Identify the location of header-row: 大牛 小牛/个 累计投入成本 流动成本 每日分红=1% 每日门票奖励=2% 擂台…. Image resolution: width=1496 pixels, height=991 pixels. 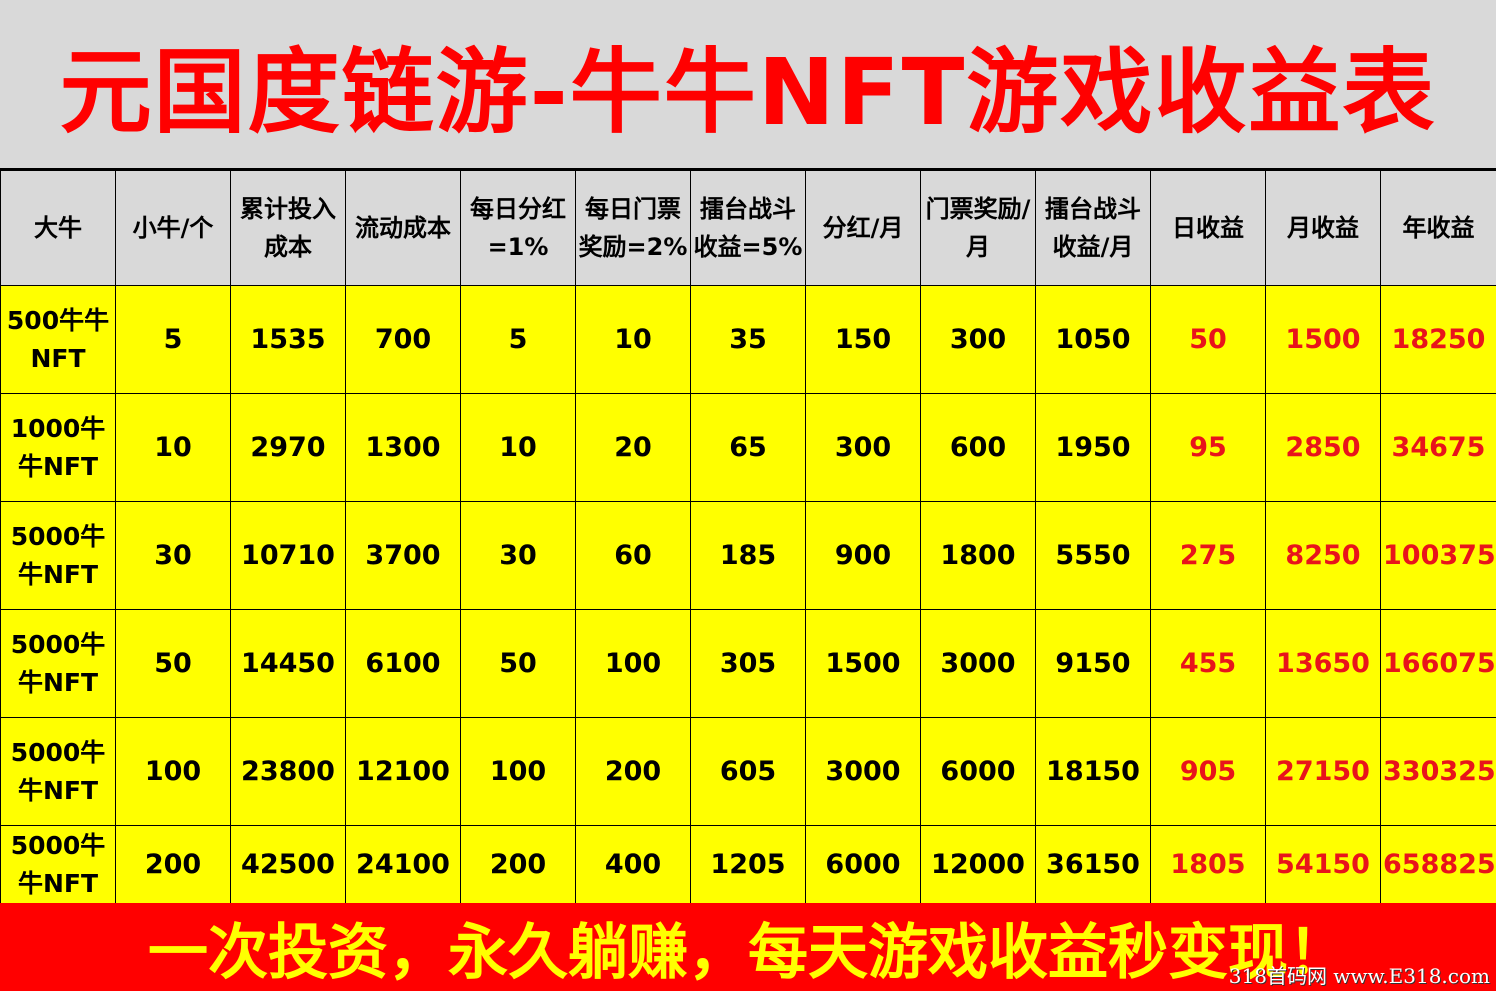
(748, 228).